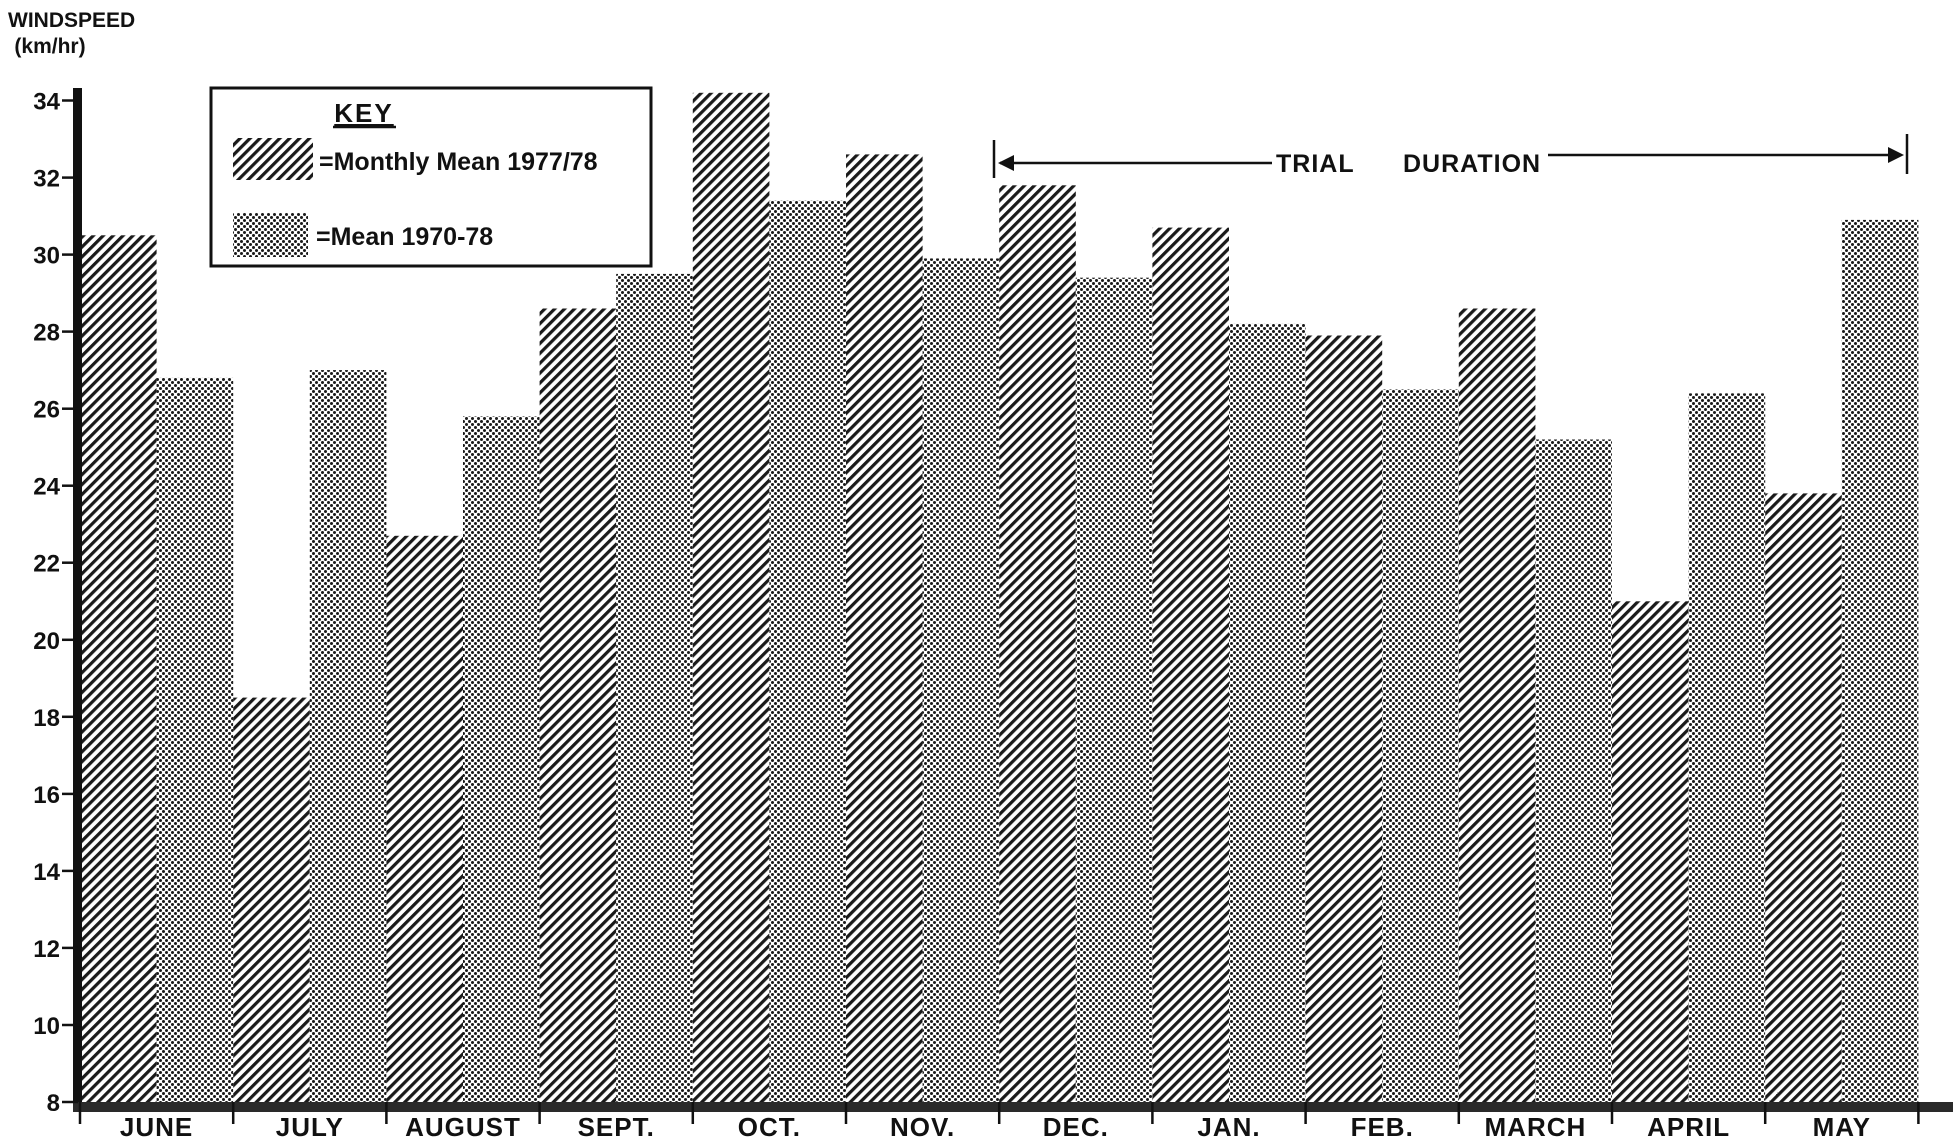 The image size is (1953, 1147). What do you see at coordinates (1382, 1127) in the screenshot?
I see `x-tick-label-8: FEB.` at bounding box center [1382, 1127].